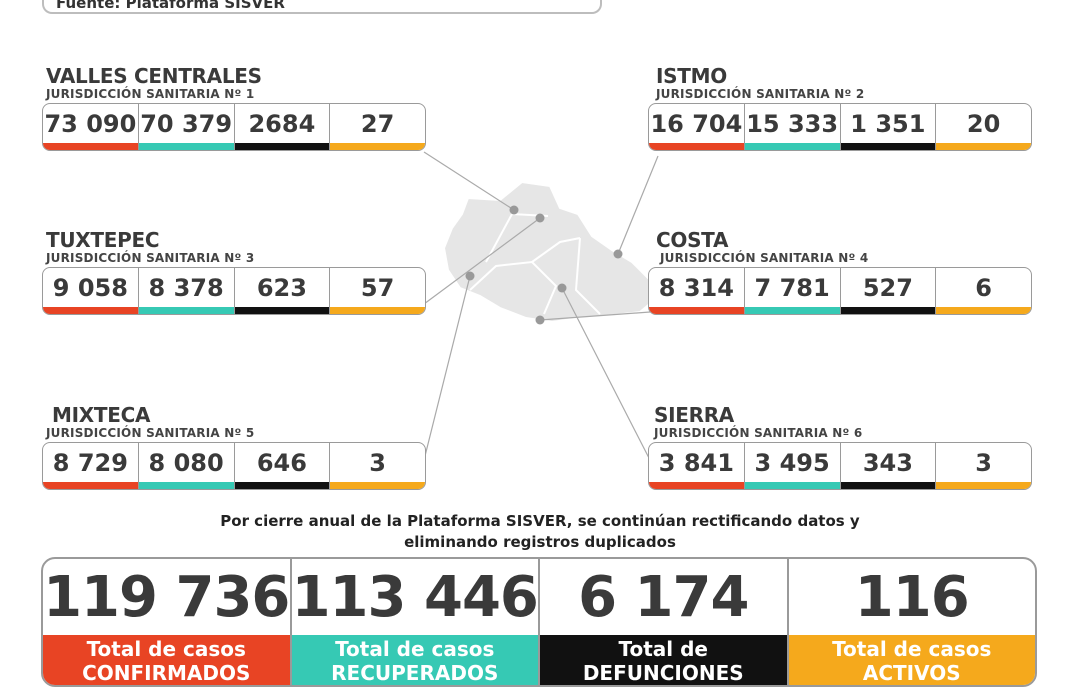  What do you see at coordinates (911, 673) in the screenshot?
I see `label-line-2: ACTIVOS` at bounding box center [911, 673].